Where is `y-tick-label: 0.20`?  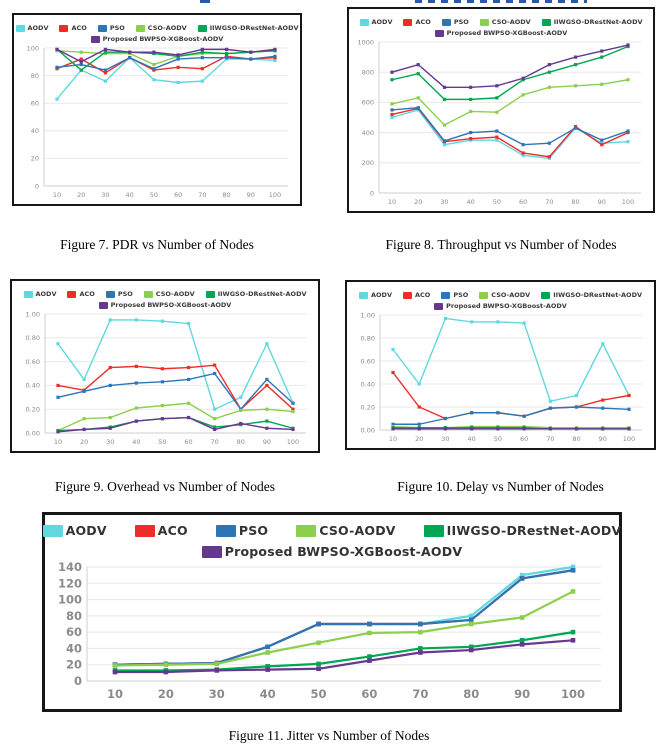
y-tick-label: 0.20 is located at coordinates (33, 409).